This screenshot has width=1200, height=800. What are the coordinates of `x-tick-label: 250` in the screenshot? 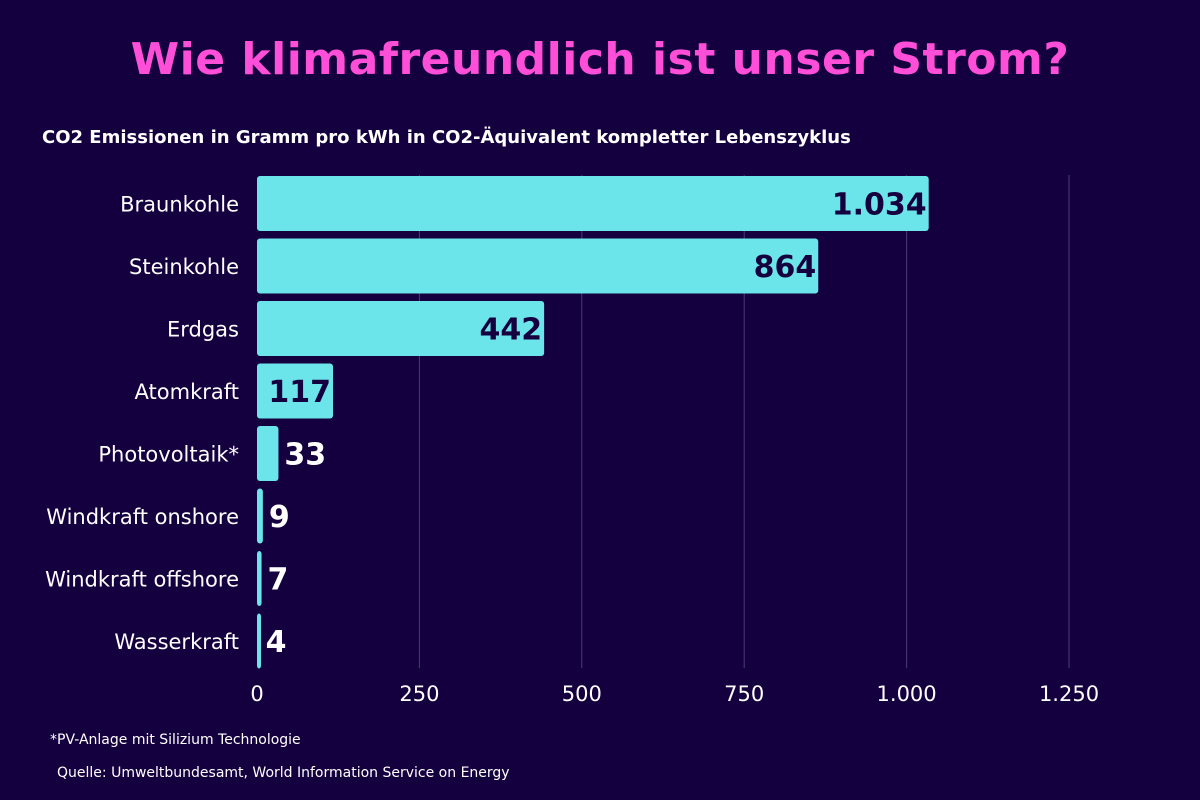 It's located at (419, 694).